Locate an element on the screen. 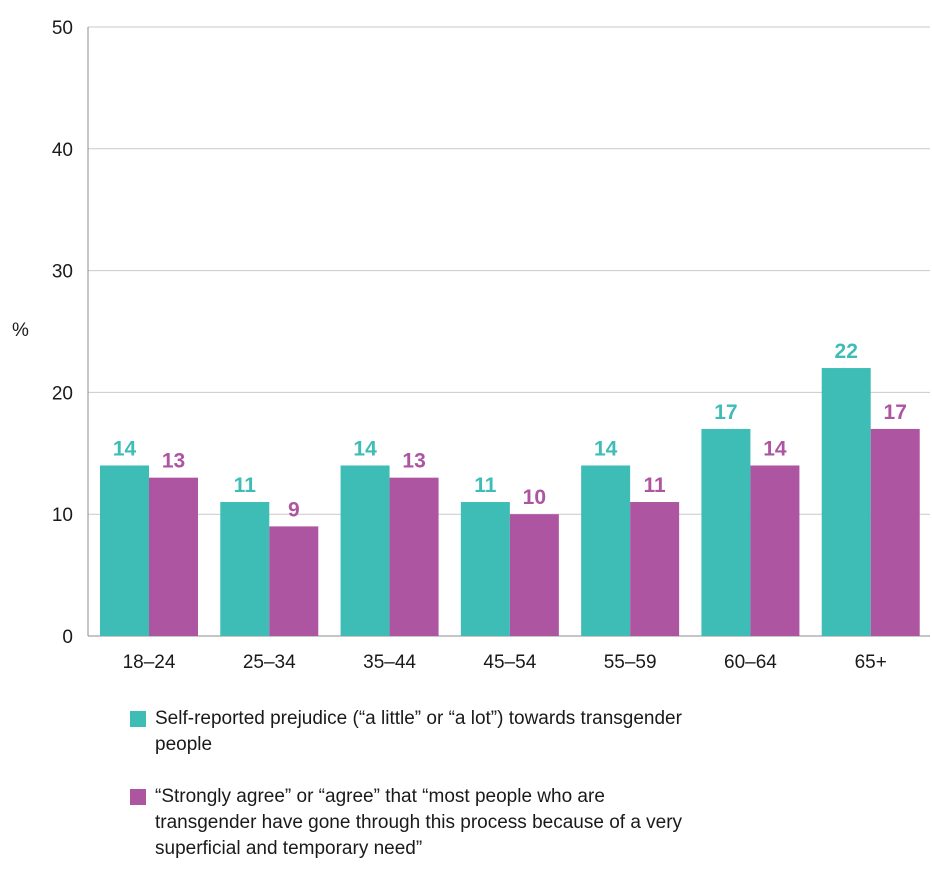  x-tick-label: 18–24 is located at coordinates (149, 662).